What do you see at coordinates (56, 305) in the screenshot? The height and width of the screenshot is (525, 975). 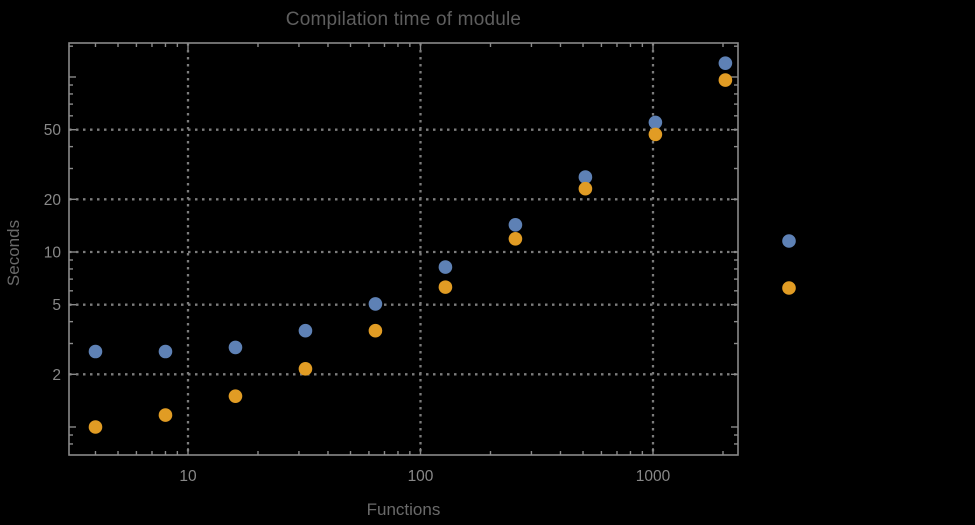 I see `y-tick-label: 5` at bounding box center [56, 305].